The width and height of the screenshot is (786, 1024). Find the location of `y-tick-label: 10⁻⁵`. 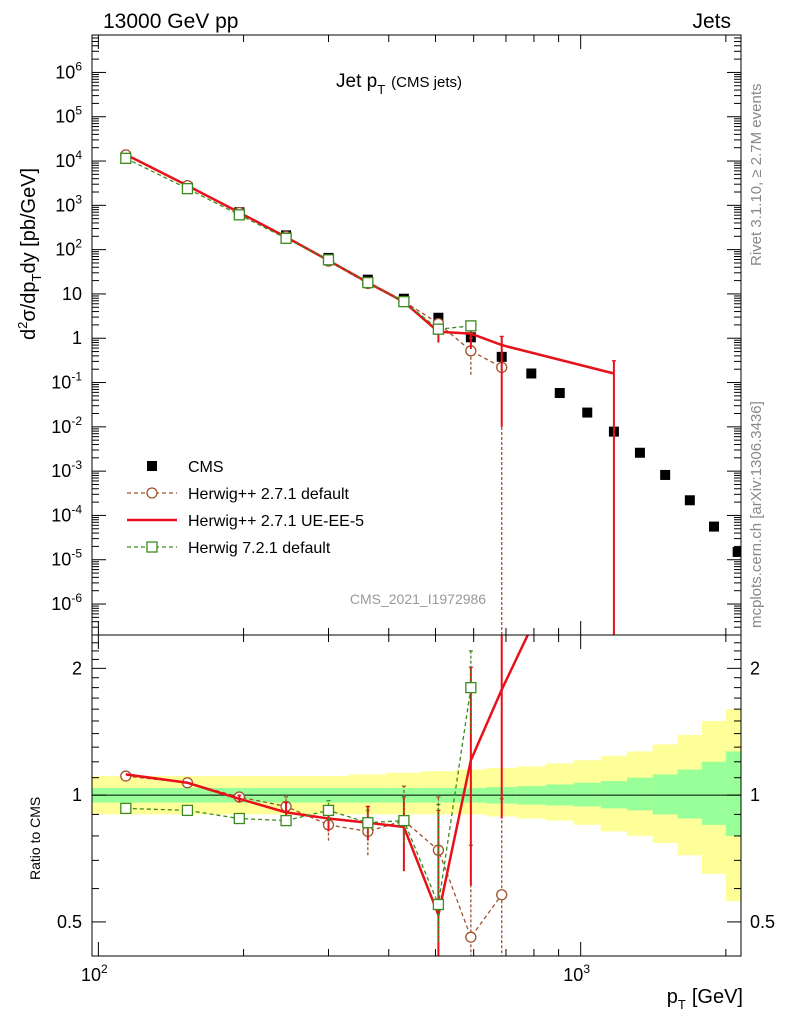

y-tick-label: 10⁻⁵ is located at coordinates (66, 558).